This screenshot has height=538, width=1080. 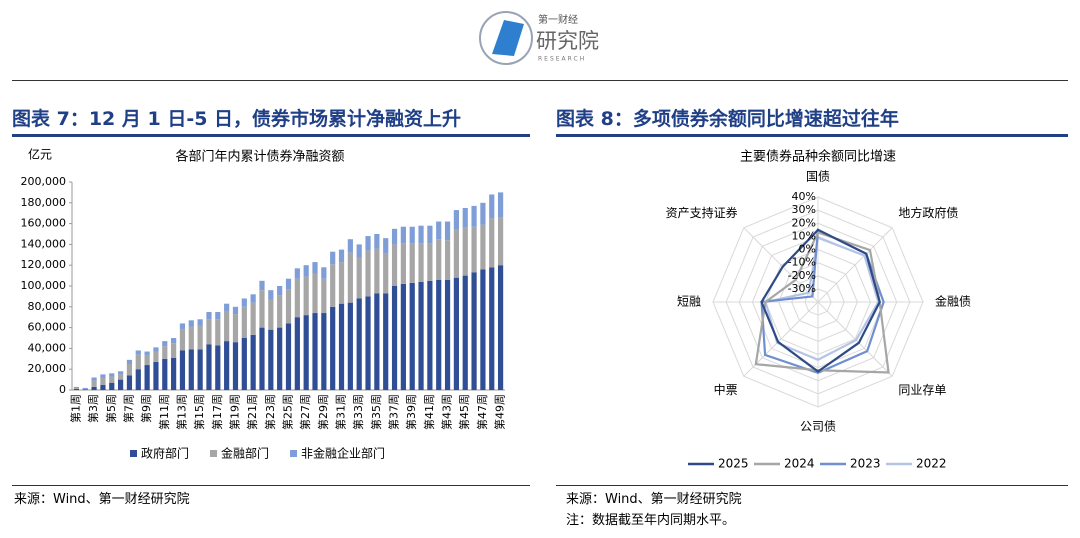 What do you see at coordinates (804, 235) in the screenshot?
I see `r-tick-label: 10%` at bounding box center [804, 235].